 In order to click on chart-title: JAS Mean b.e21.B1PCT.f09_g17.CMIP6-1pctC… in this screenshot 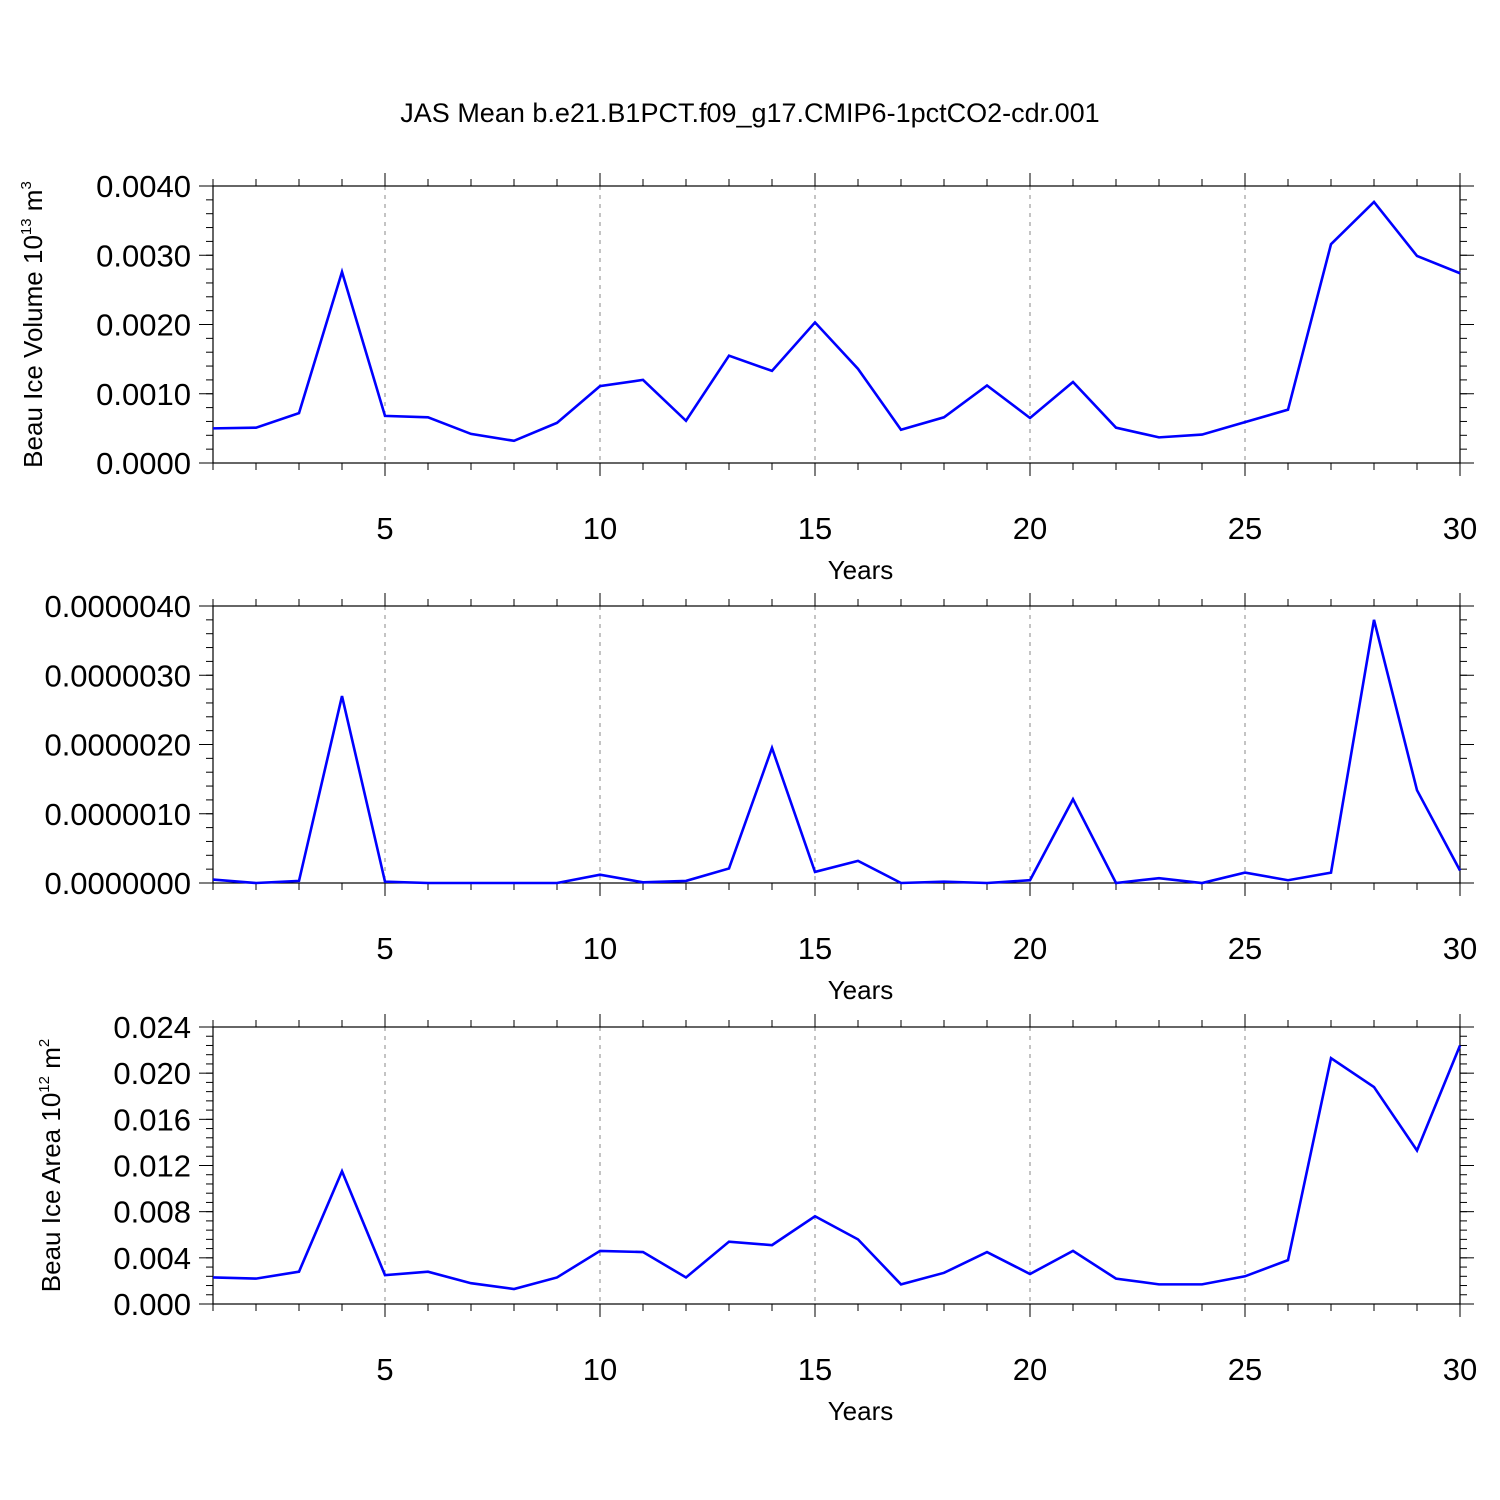, I will do `click(749, 113)`.